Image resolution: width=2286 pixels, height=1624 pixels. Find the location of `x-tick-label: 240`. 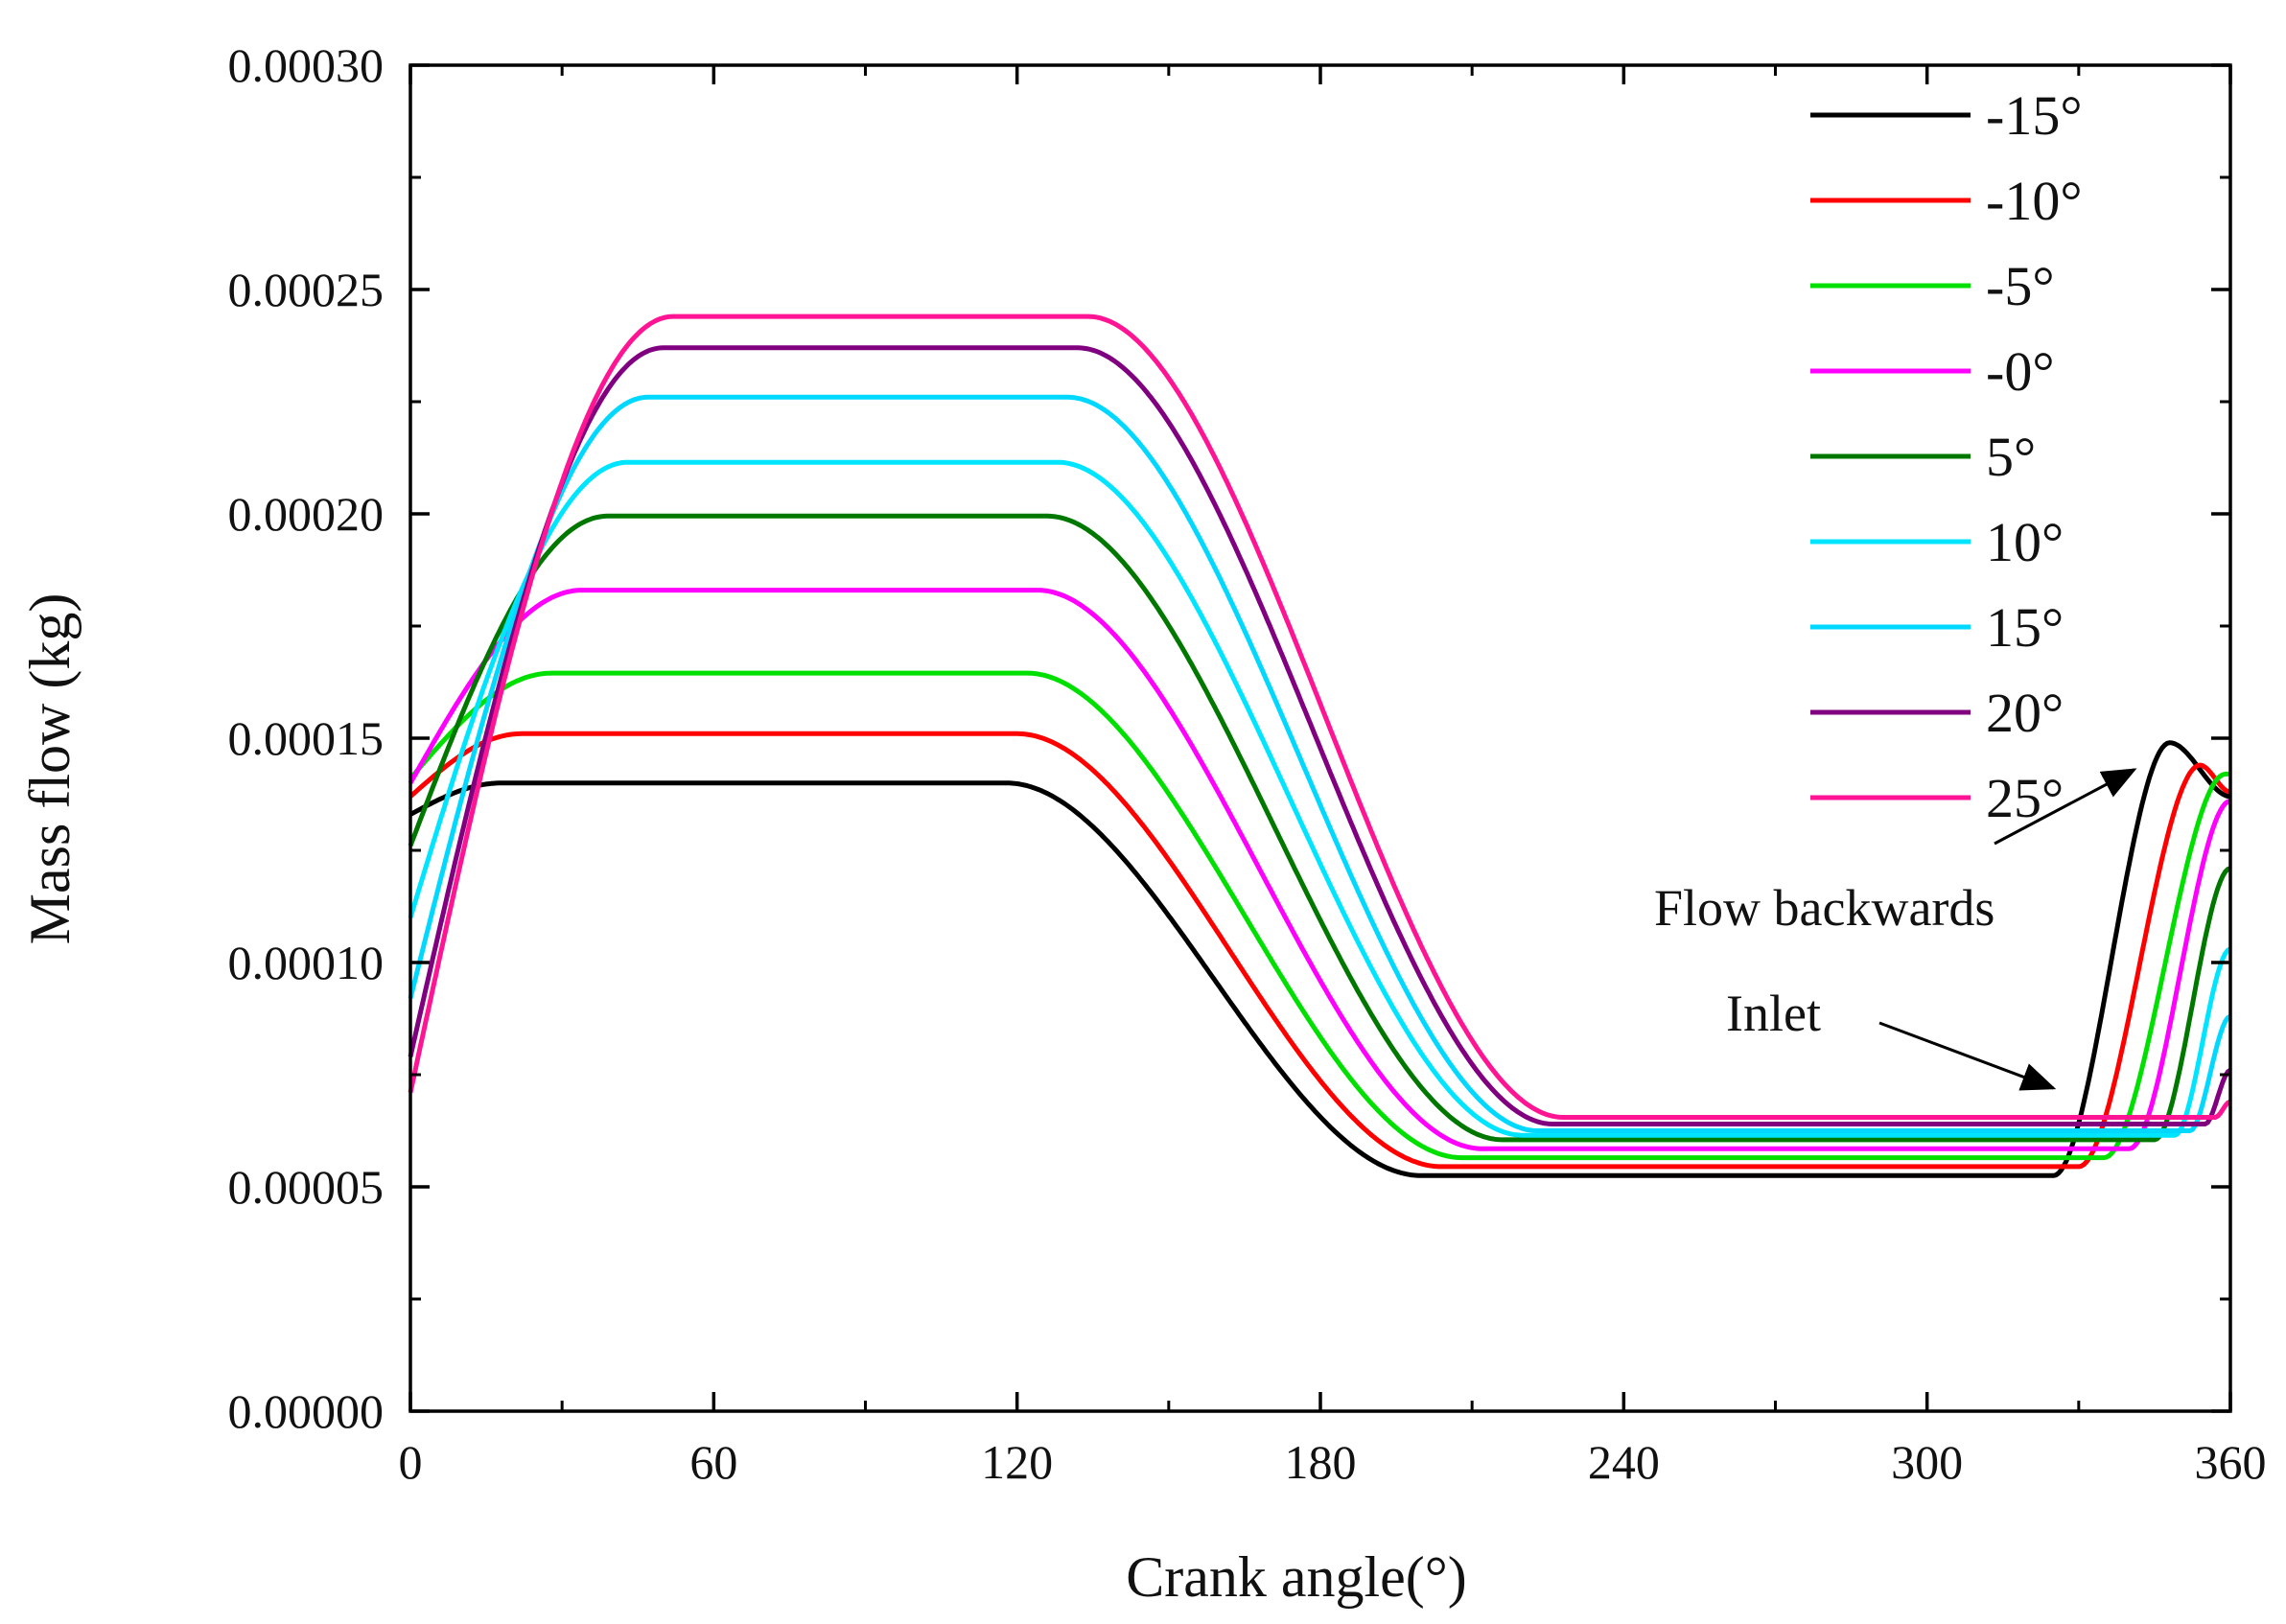

x-tick-label: 240 is located at coordinates (1624, 1462).